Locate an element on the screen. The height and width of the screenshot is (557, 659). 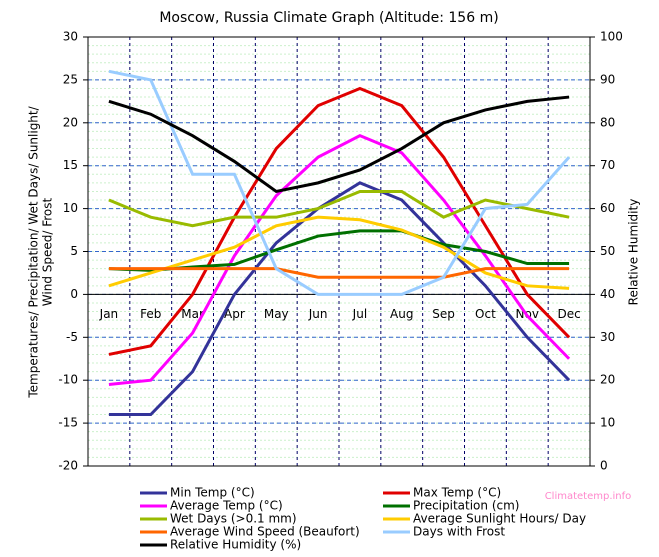
legend-label: Relative Humidity (%) is located at coordinates (235, 545).